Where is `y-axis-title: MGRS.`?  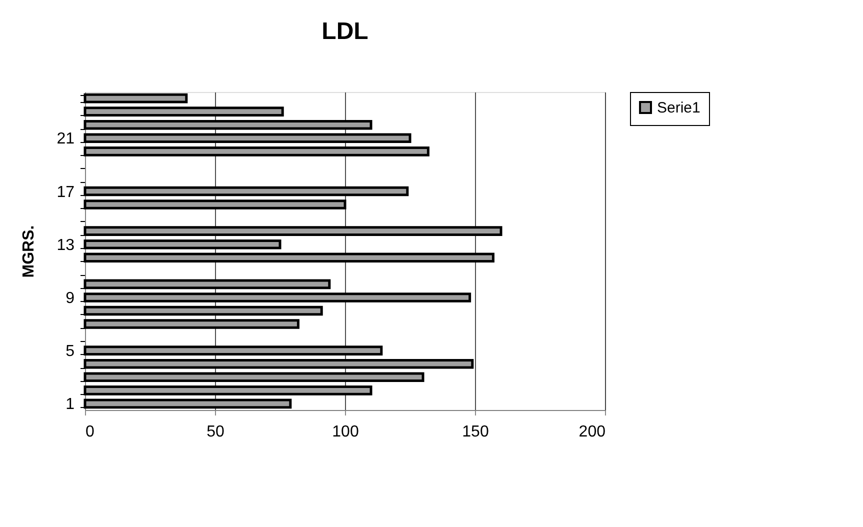
y-axis-title: MGRS. is located at coordinates (29, 251).